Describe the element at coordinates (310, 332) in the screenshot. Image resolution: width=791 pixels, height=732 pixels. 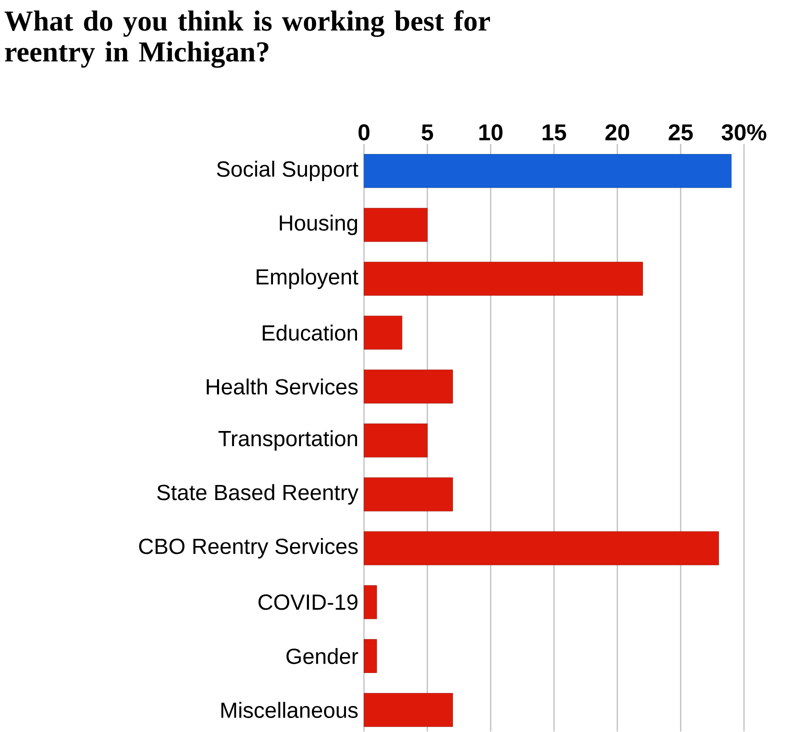
I see `y-tick-label: Education` at that location.